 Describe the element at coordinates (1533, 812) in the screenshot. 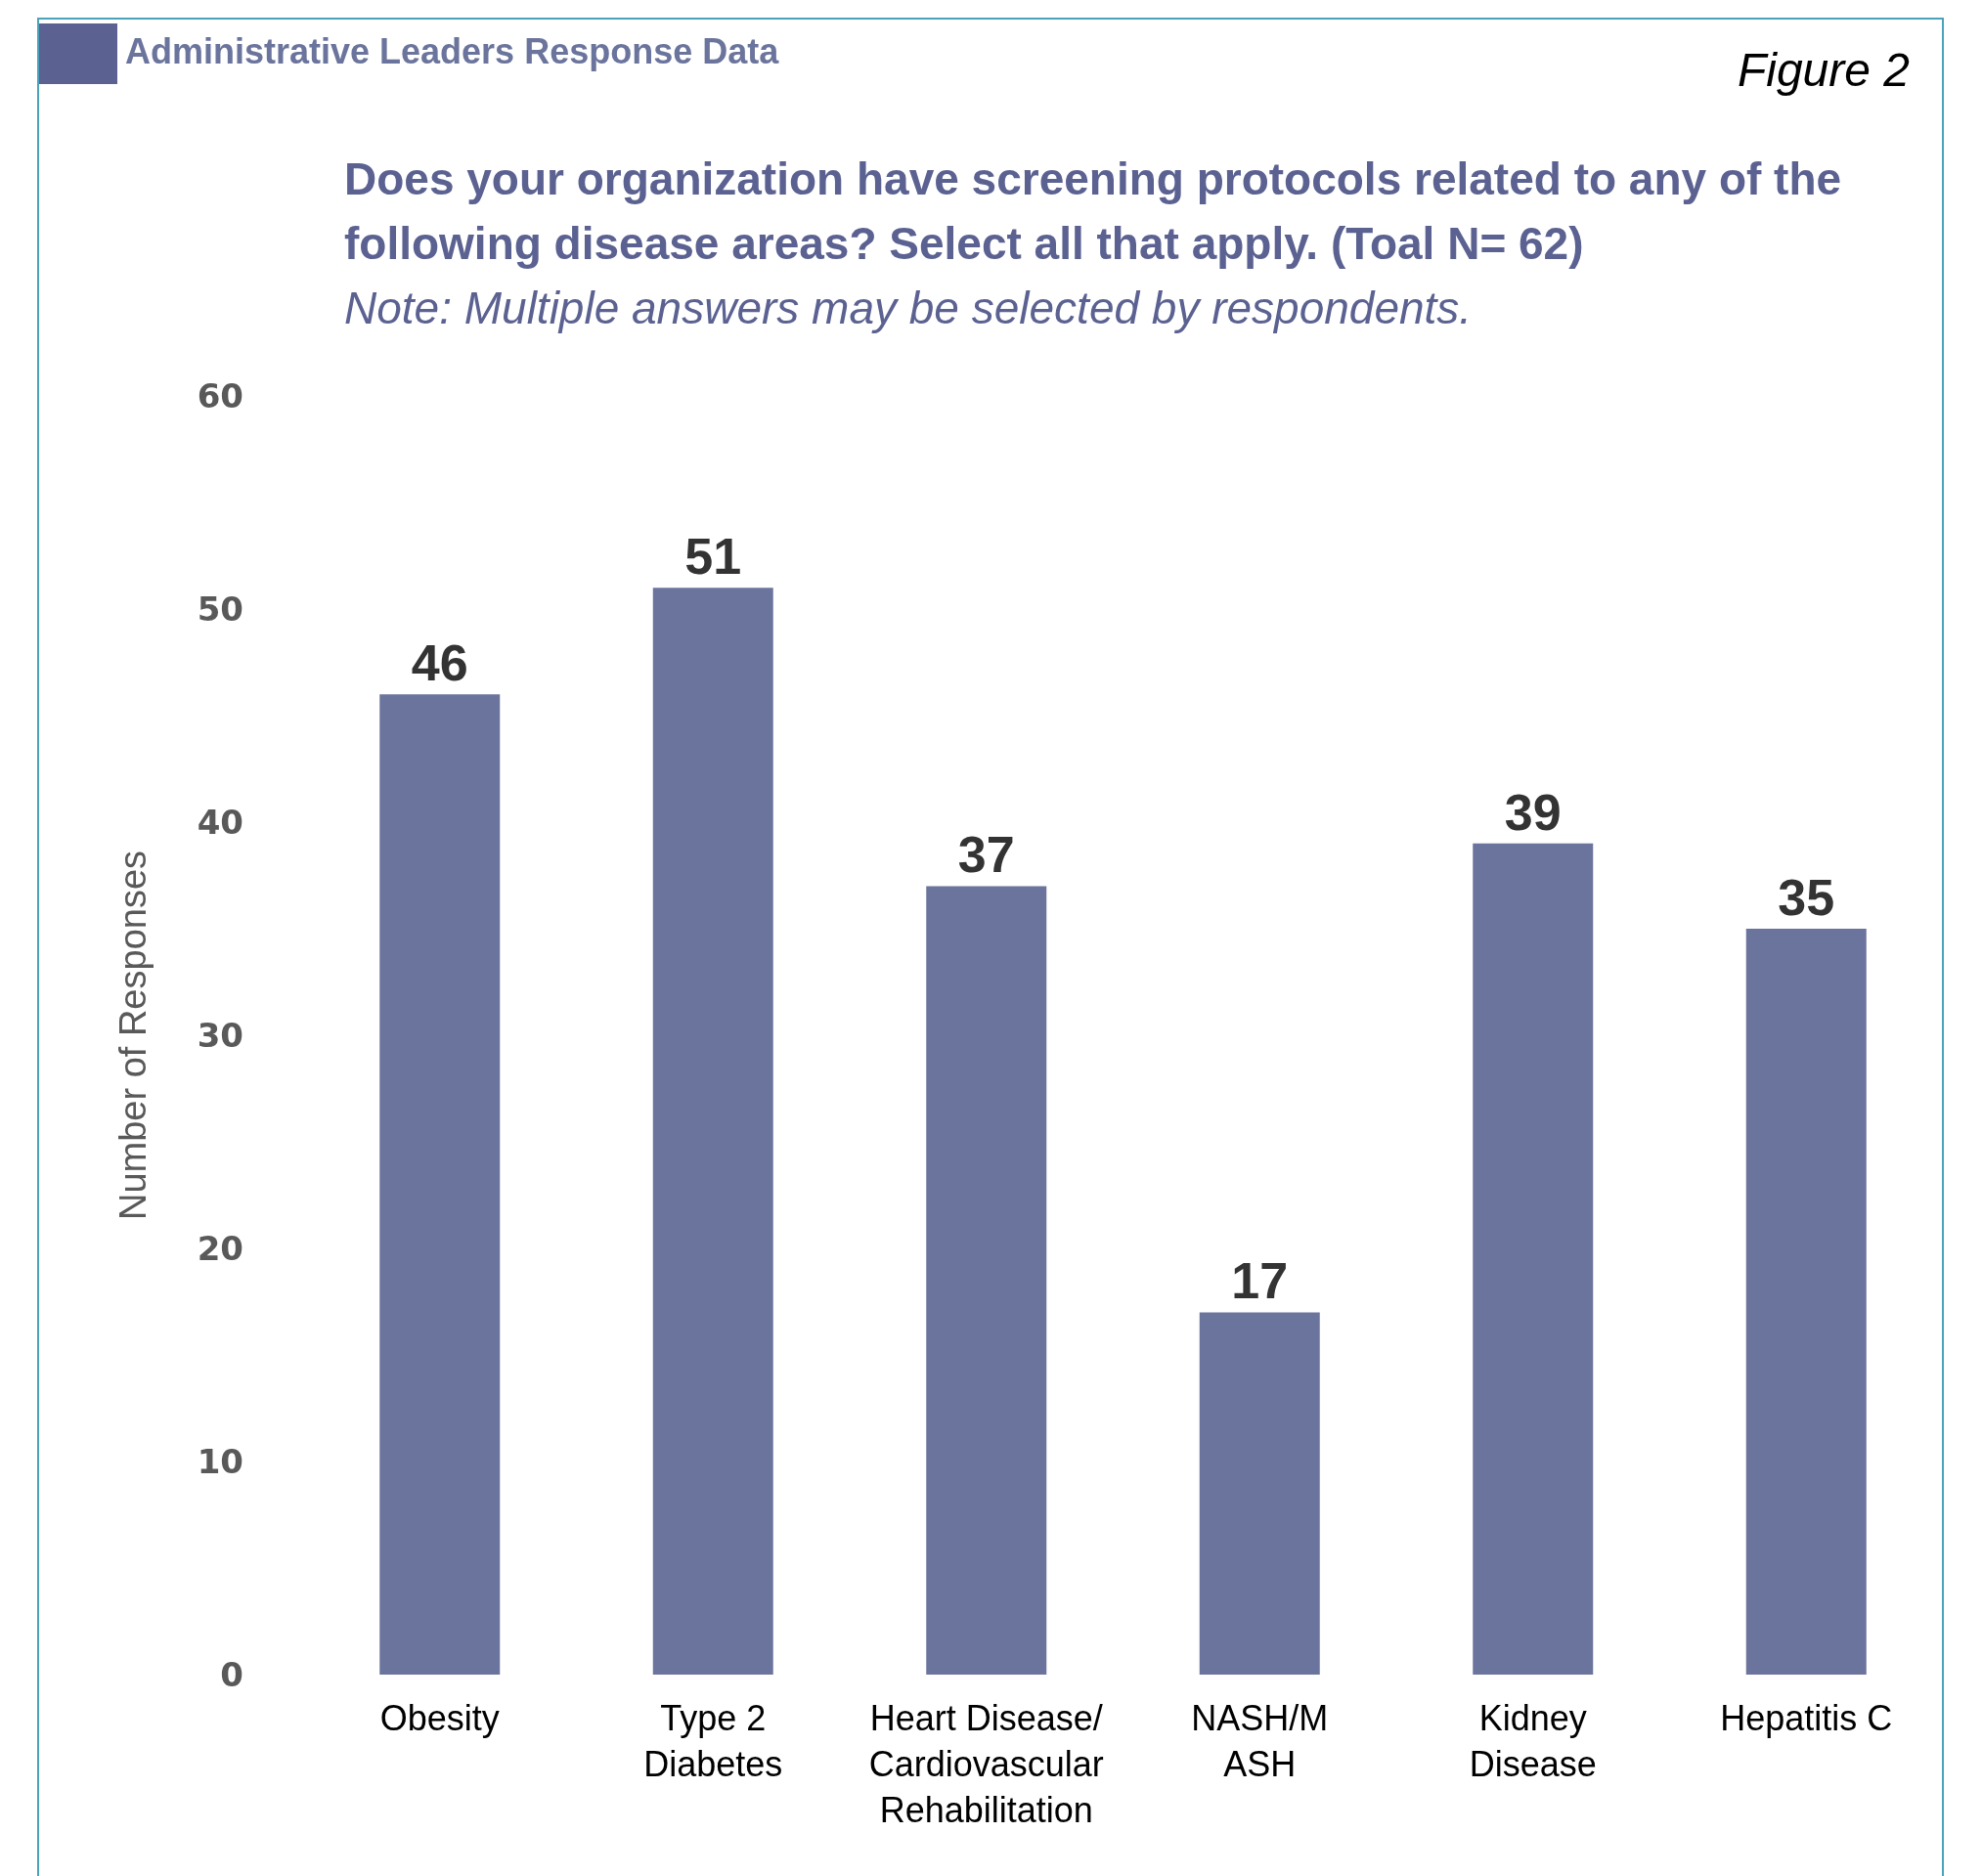

I see `data-label: 39` at that location.